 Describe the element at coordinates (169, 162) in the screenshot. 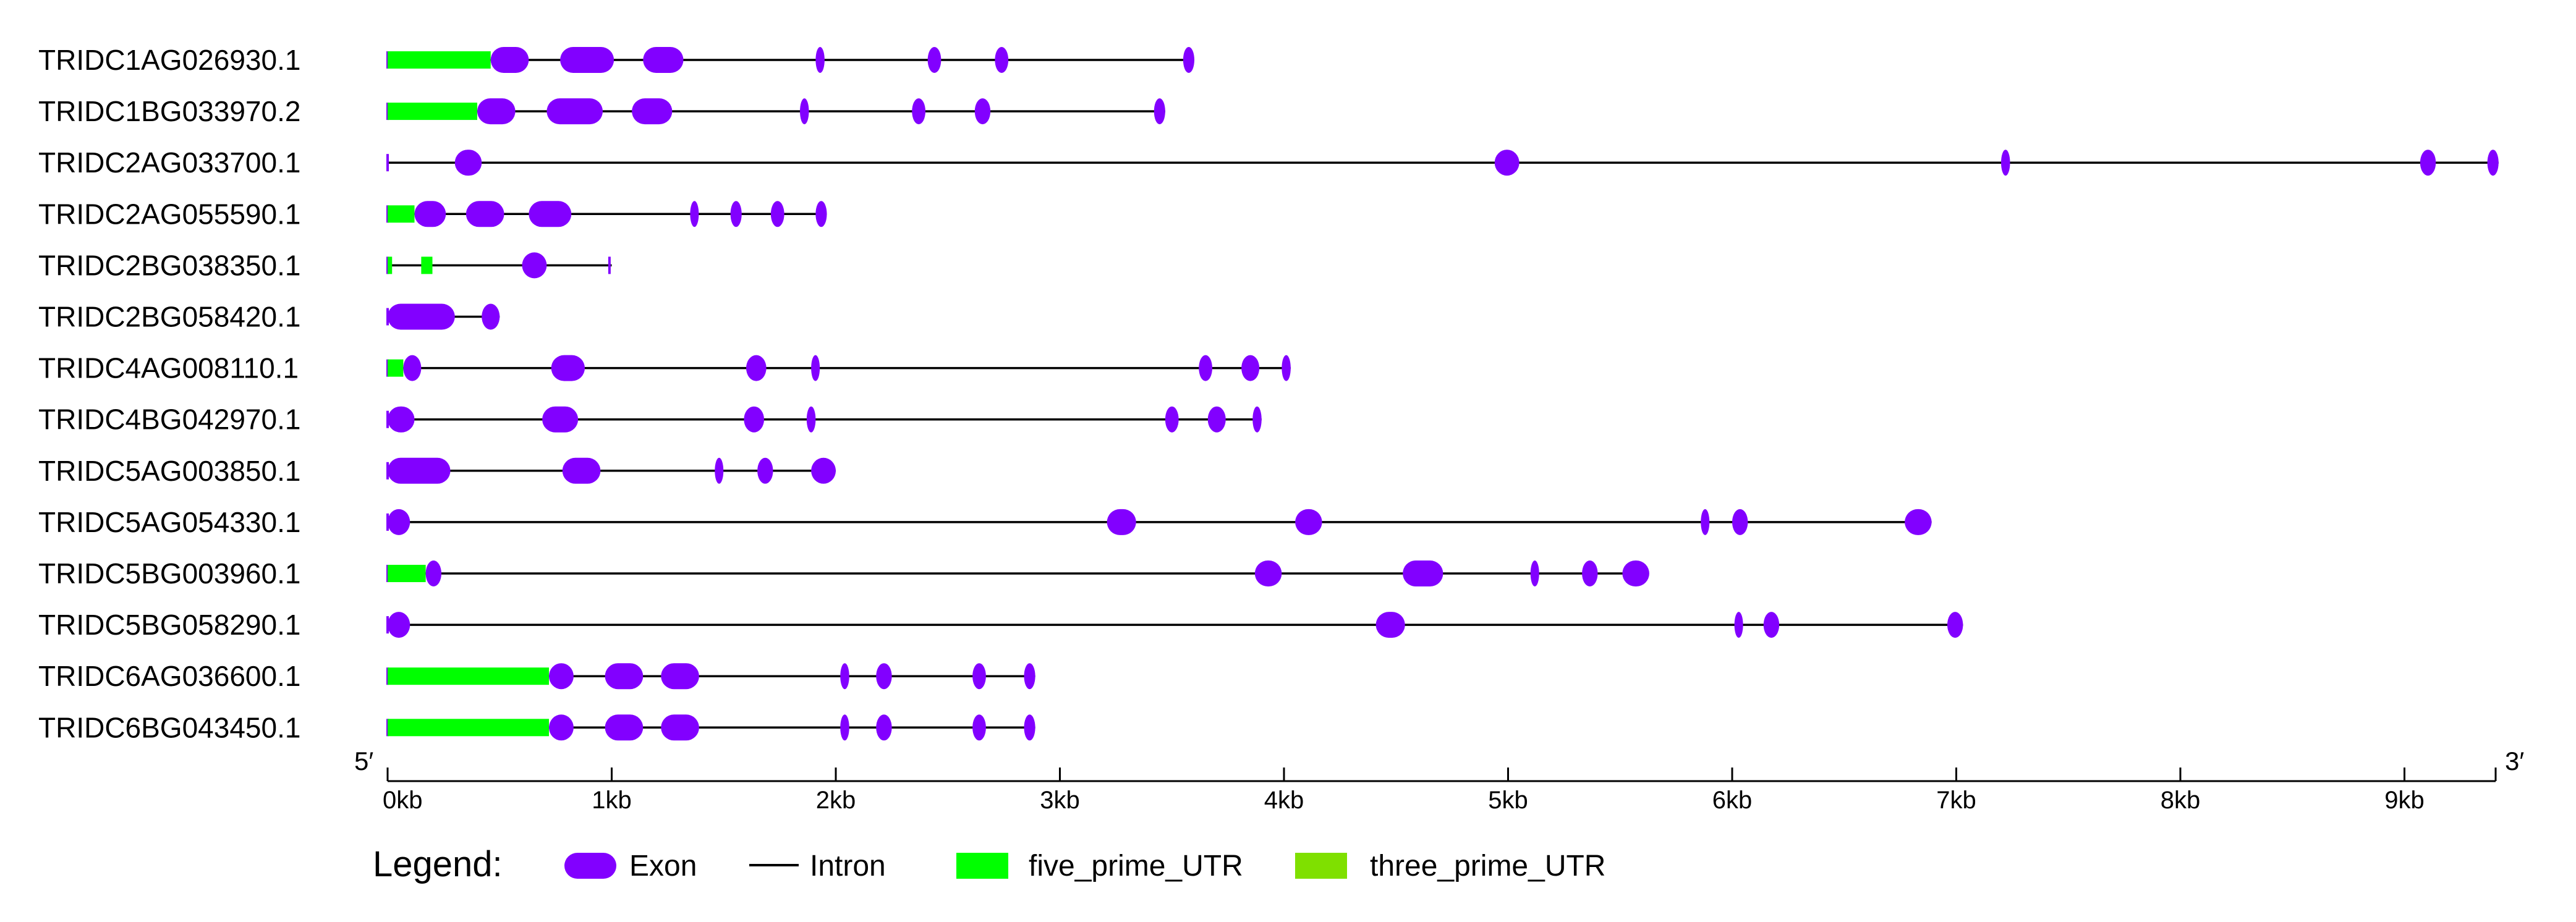

I see `gene-id-label: TRIDC2AG033700.1` at that location.